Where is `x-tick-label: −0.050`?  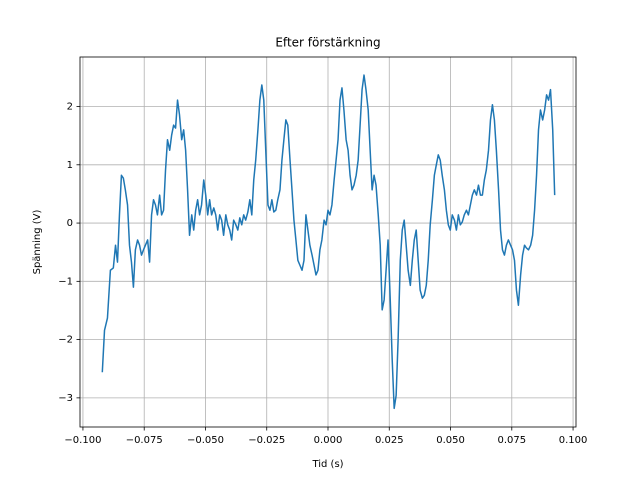
x-tick-label: −0.050 is located at coordinates (205, 440).